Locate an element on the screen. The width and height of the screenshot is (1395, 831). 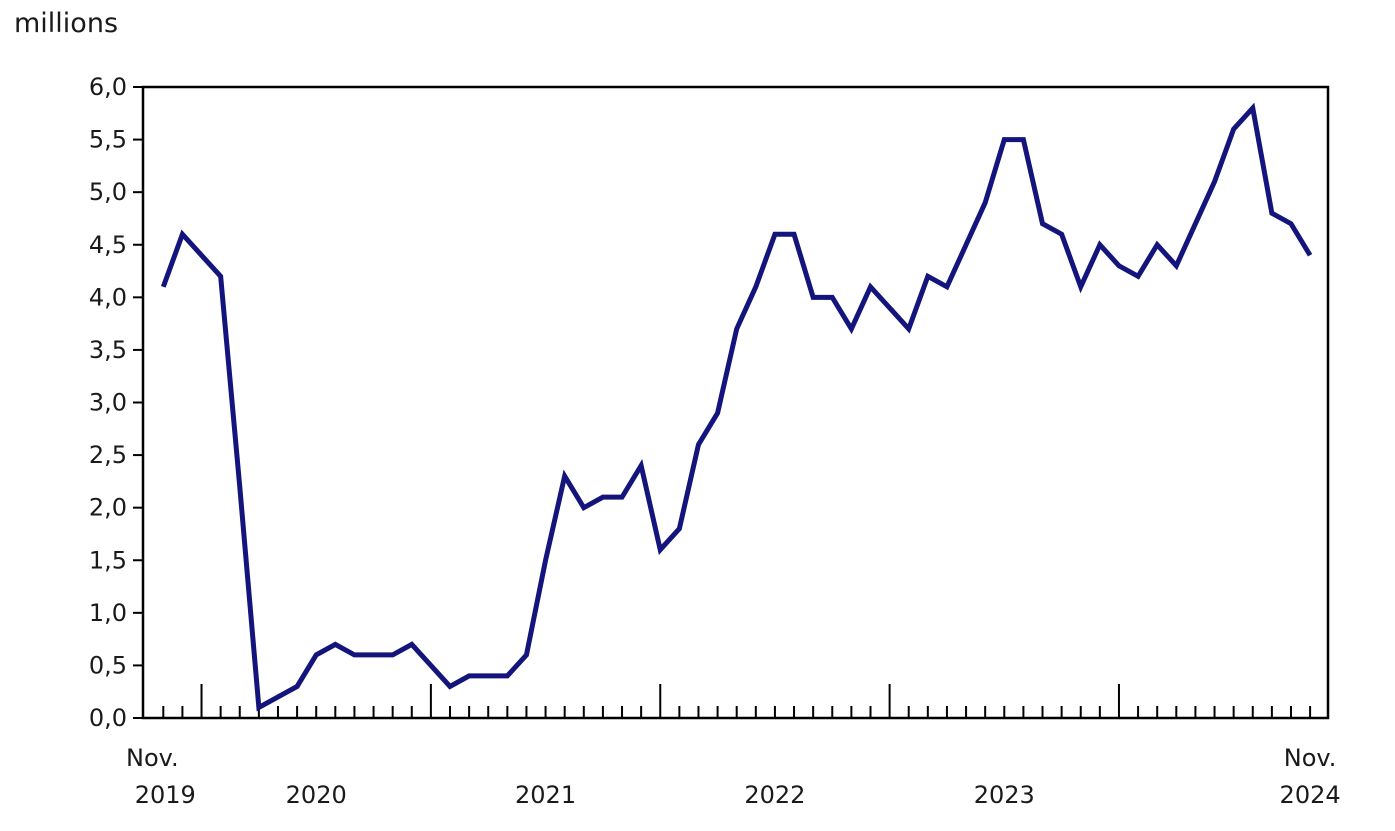
y-axis-tick-label: 2,0 is located at coordinates (108, 508).